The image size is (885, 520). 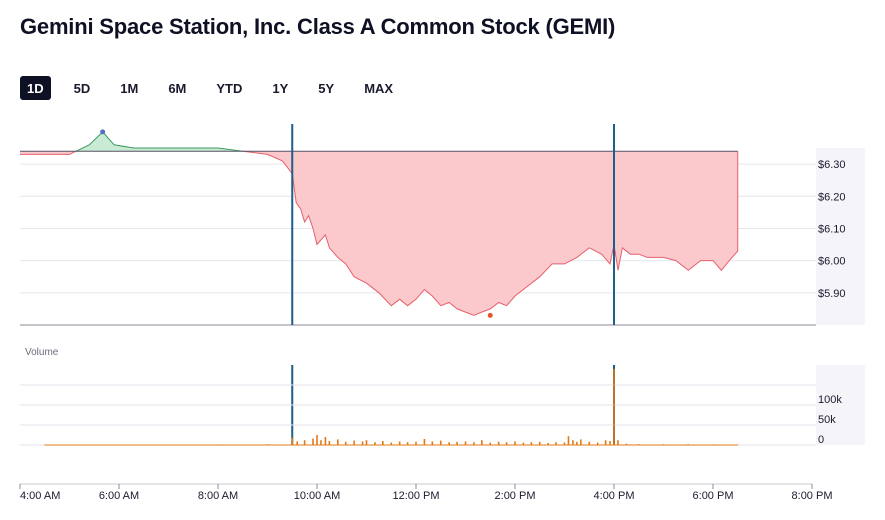 I want to click on tab-1m: 1M, so click(x=129, y=88).